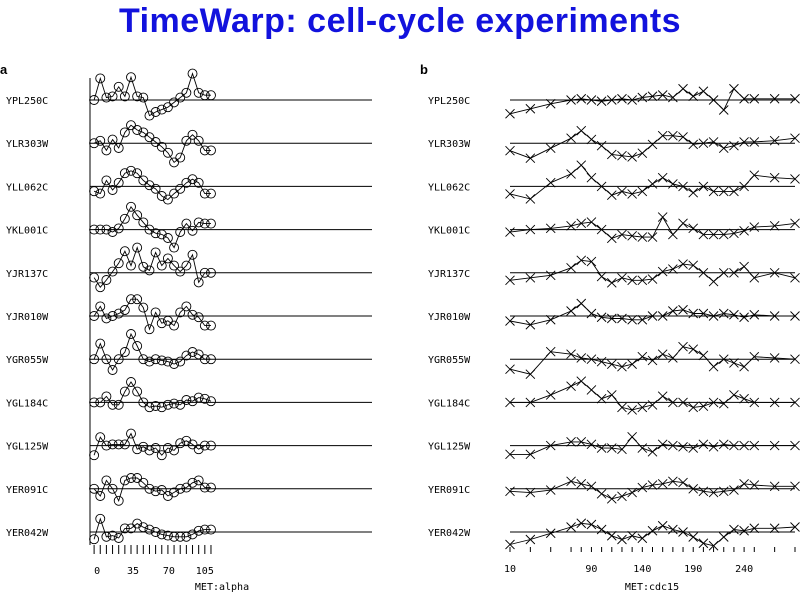  Describe the element at coordinates (205, 571) in the screenshot. I see `x-tick-label: 105` at that location.